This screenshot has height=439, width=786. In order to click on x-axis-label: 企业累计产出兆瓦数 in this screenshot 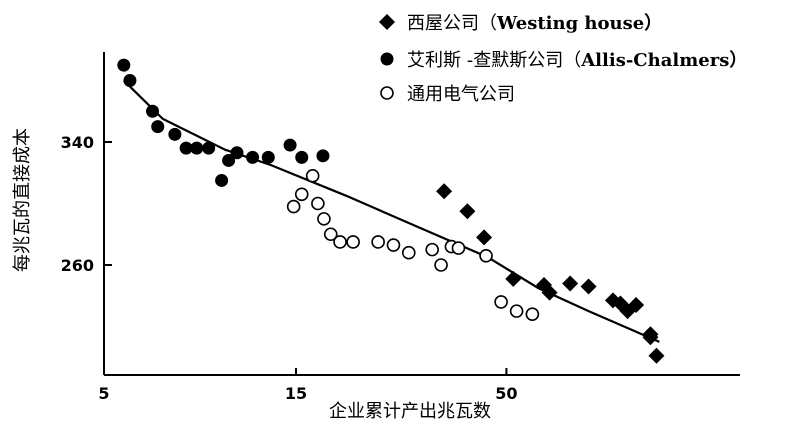, I will do `click(410, 411)`.